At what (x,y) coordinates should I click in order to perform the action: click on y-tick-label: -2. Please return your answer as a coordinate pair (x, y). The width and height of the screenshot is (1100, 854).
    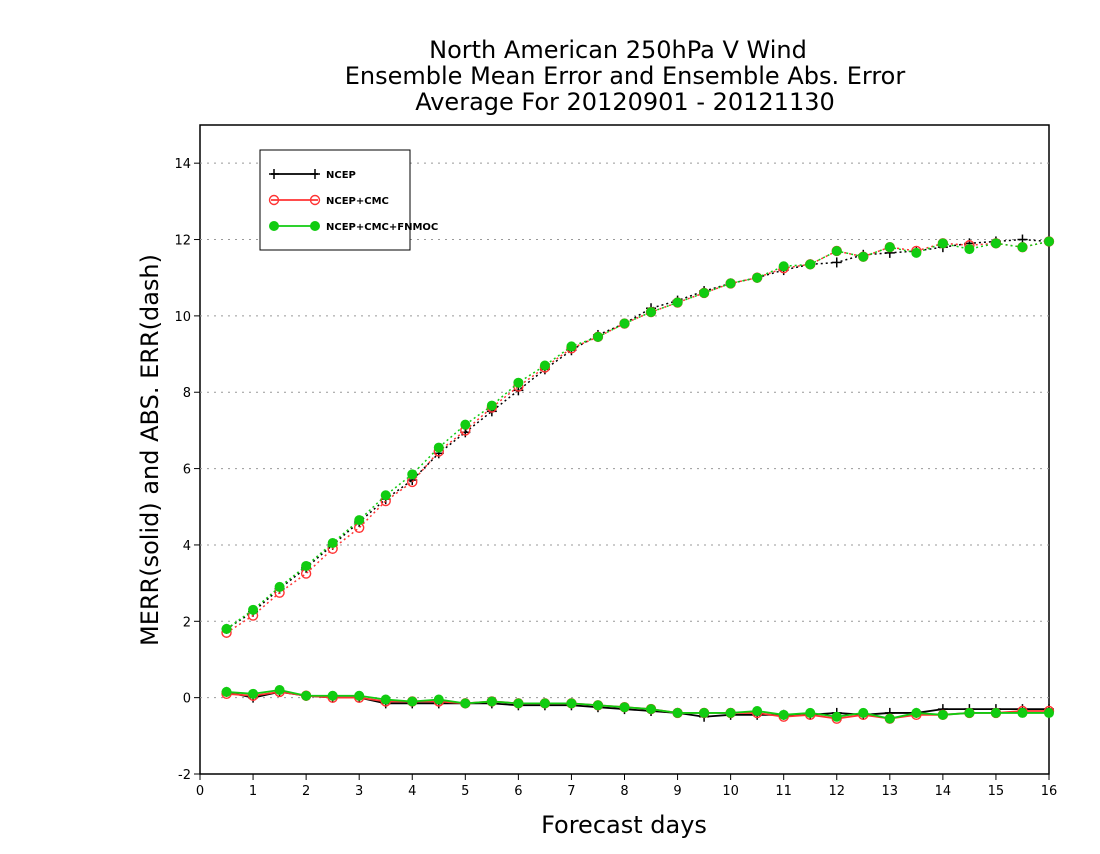
    Looking at the image, I should click on (184, 775).